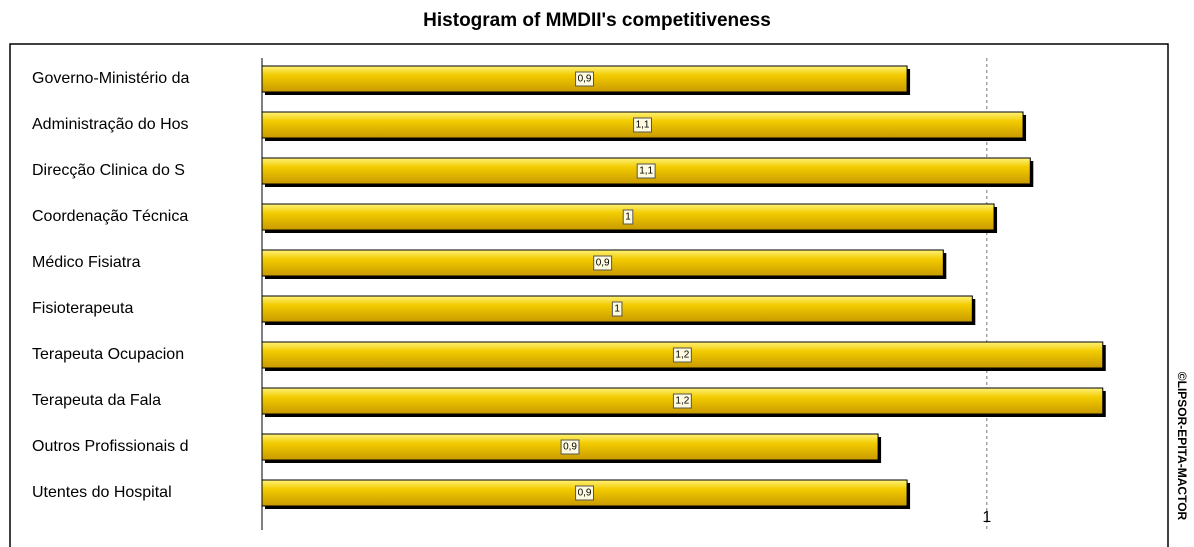 Image resolution: width=1194 pixels, height=547 pixels. Describe the element at coordinates (108, 170) in the screenshot. I see `category-label: Direcção Clinica do S` at that location.